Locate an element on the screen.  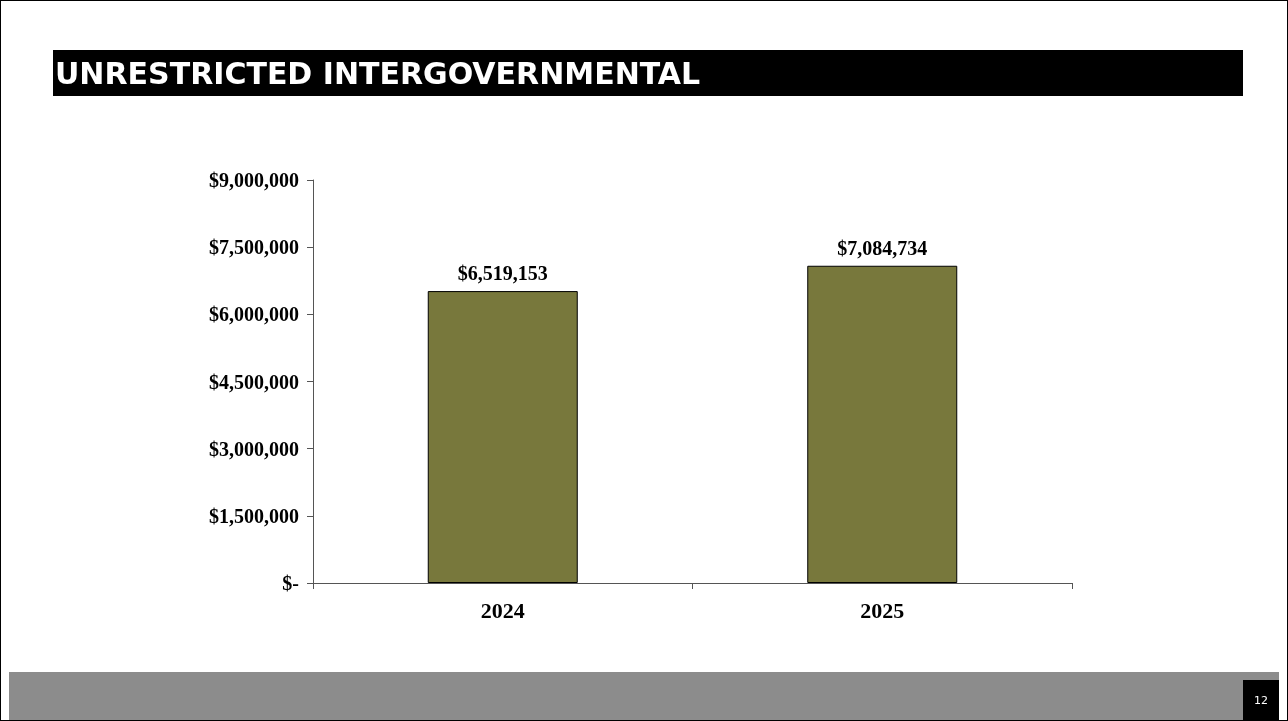
data-label: $6,519,153 is located at coordinates (502, 273).